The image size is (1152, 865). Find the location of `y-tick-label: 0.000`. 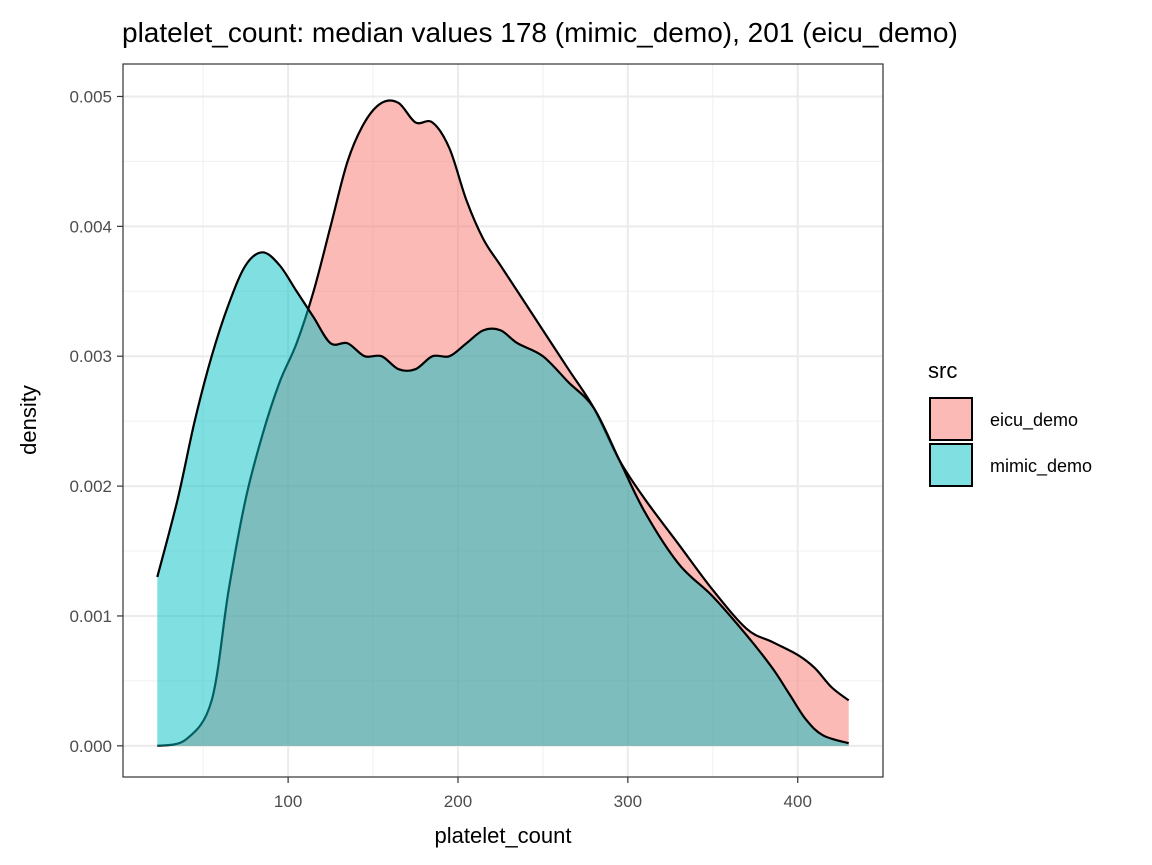

y-tick-label: 0.000 is located at coordinates (90, 746).